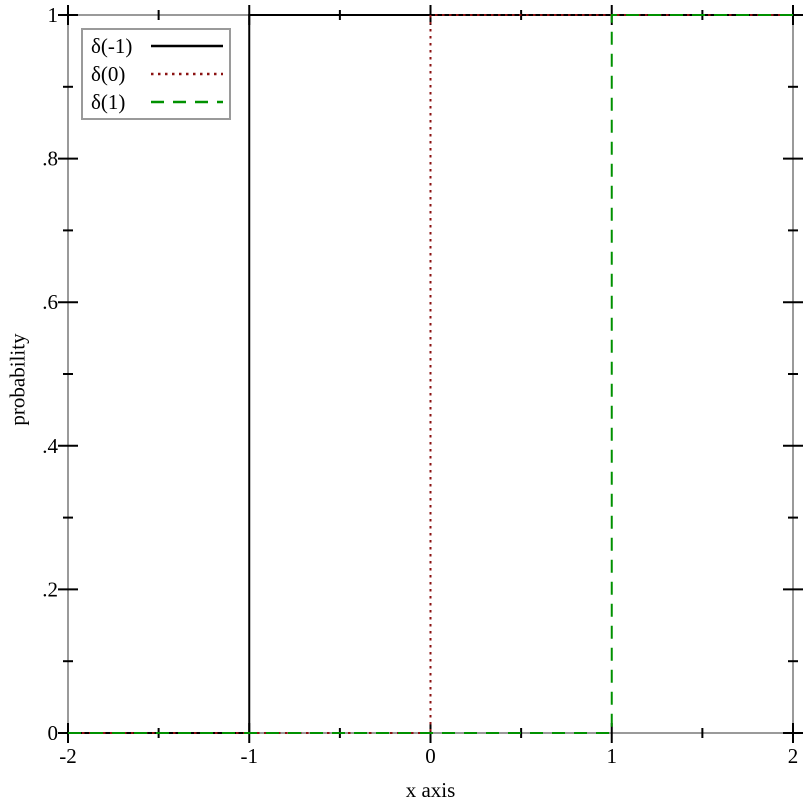 The width and height of the screenshot is (812, 812). Describe the element at coordinates (250, 756) in the screenshot. I see `x-tick-label: -1` at that location.